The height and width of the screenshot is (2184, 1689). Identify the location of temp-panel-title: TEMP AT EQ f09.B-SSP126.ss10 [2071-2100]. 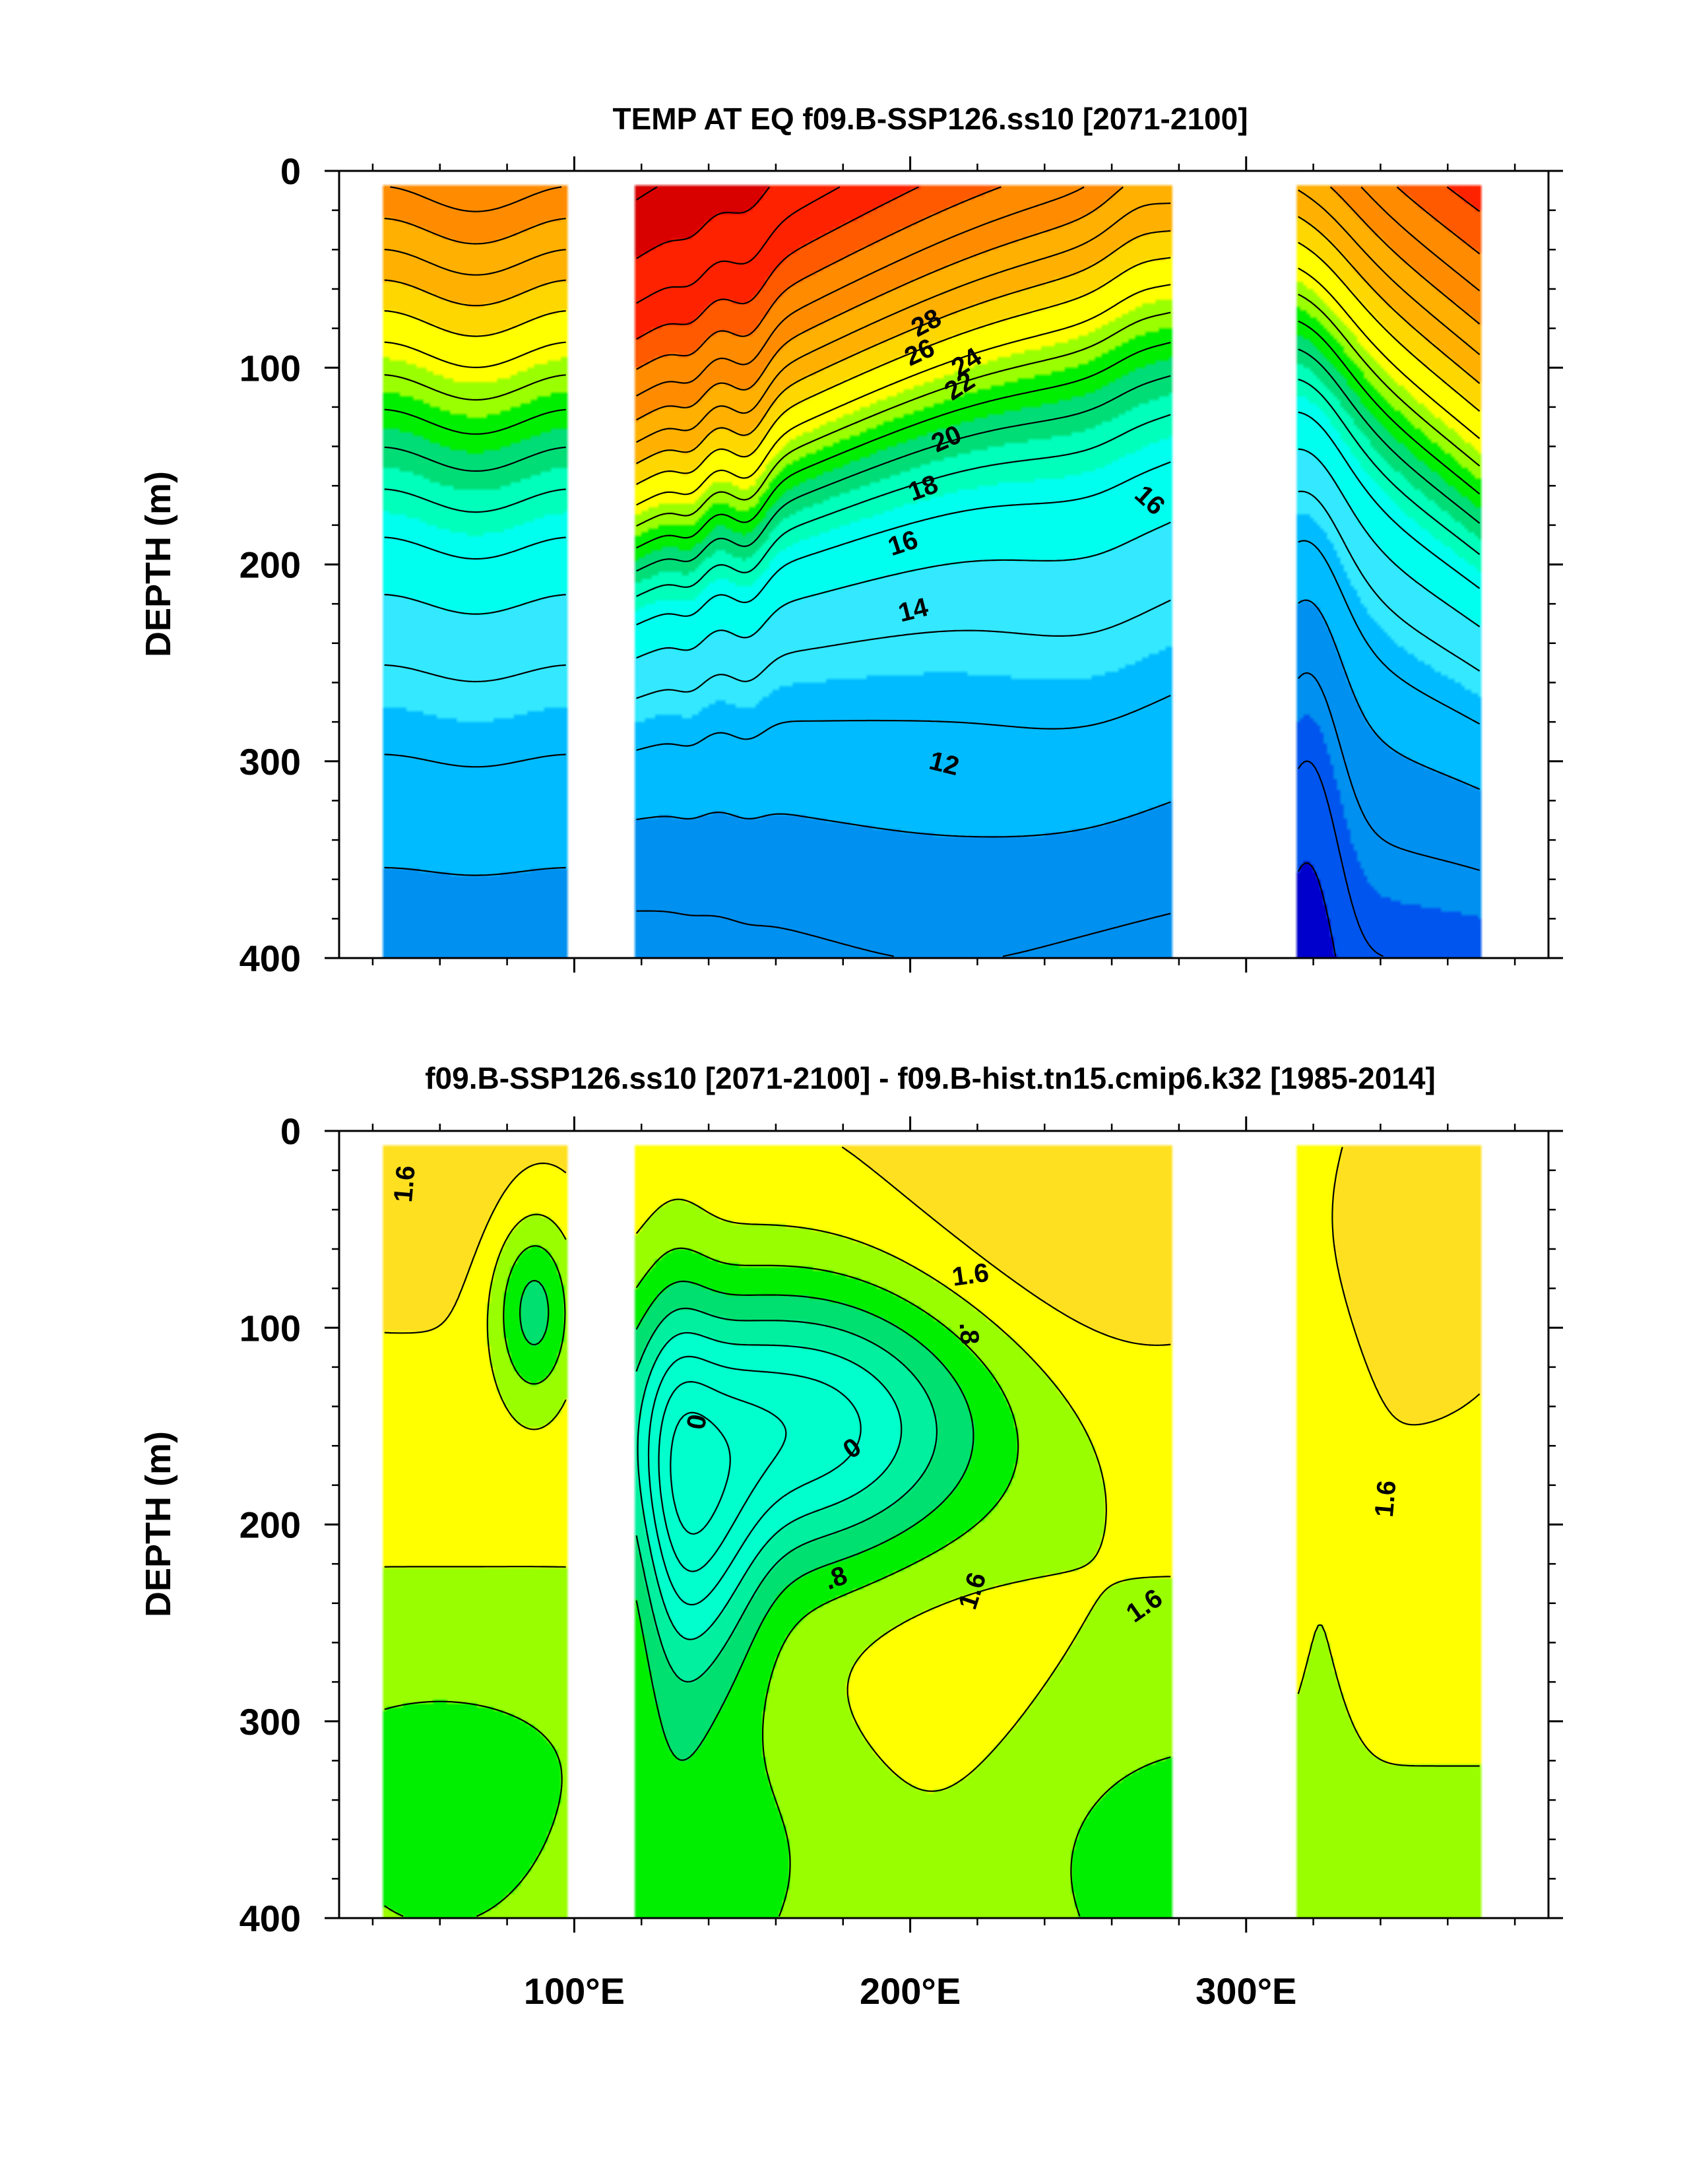
(930, 119).